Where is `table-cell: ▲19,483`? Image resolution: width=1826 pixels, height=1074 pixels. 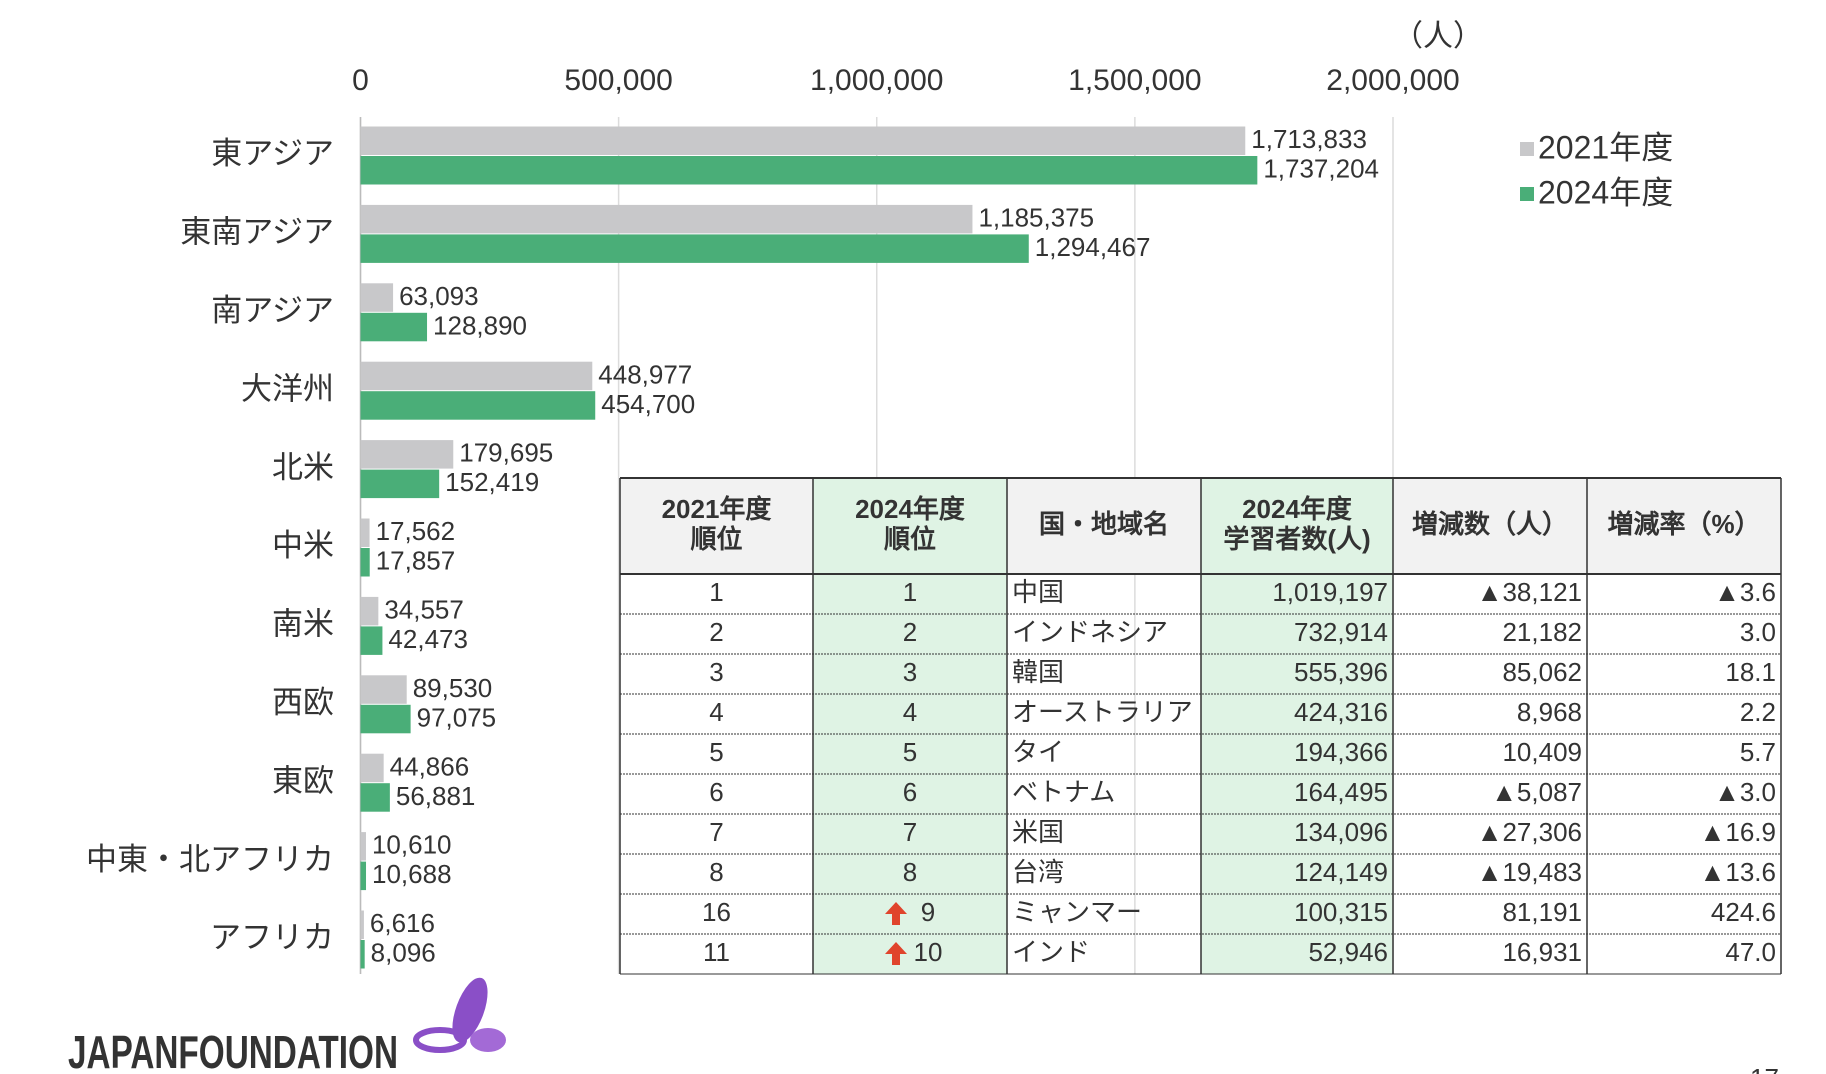
table-cell: ▲19,483 is located at coordinates (1529, 872).